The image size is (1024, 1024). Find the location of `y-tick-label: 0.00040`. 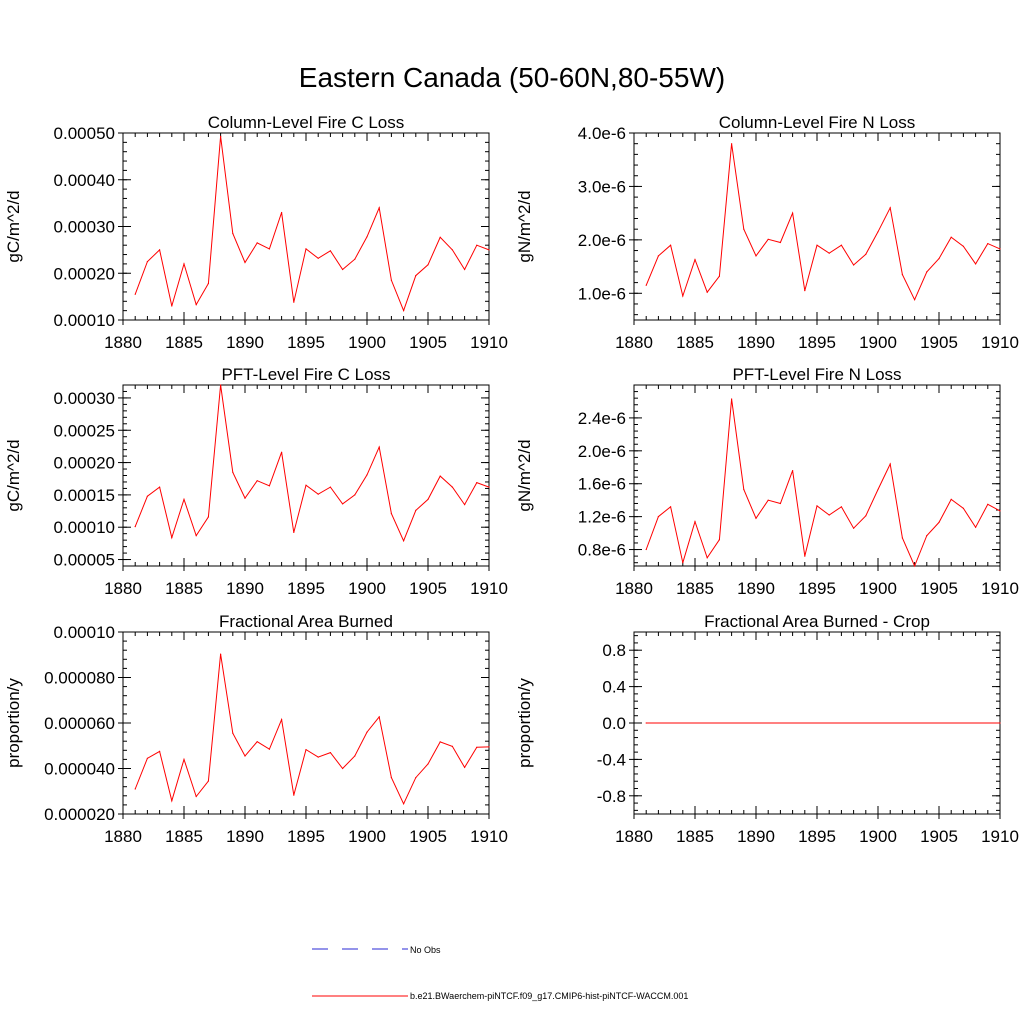

y-tick-label: 0.00040 is located at coordinates (84, 180).